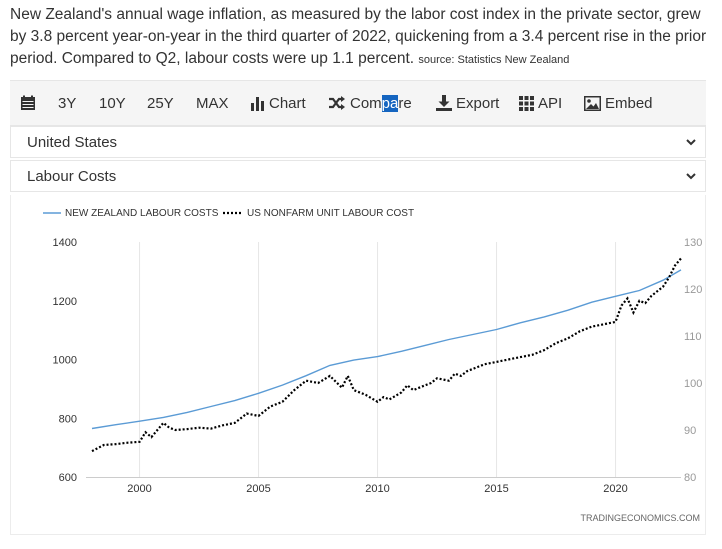  I want to click on range-25y-button: 25Y, so click(160, 103).